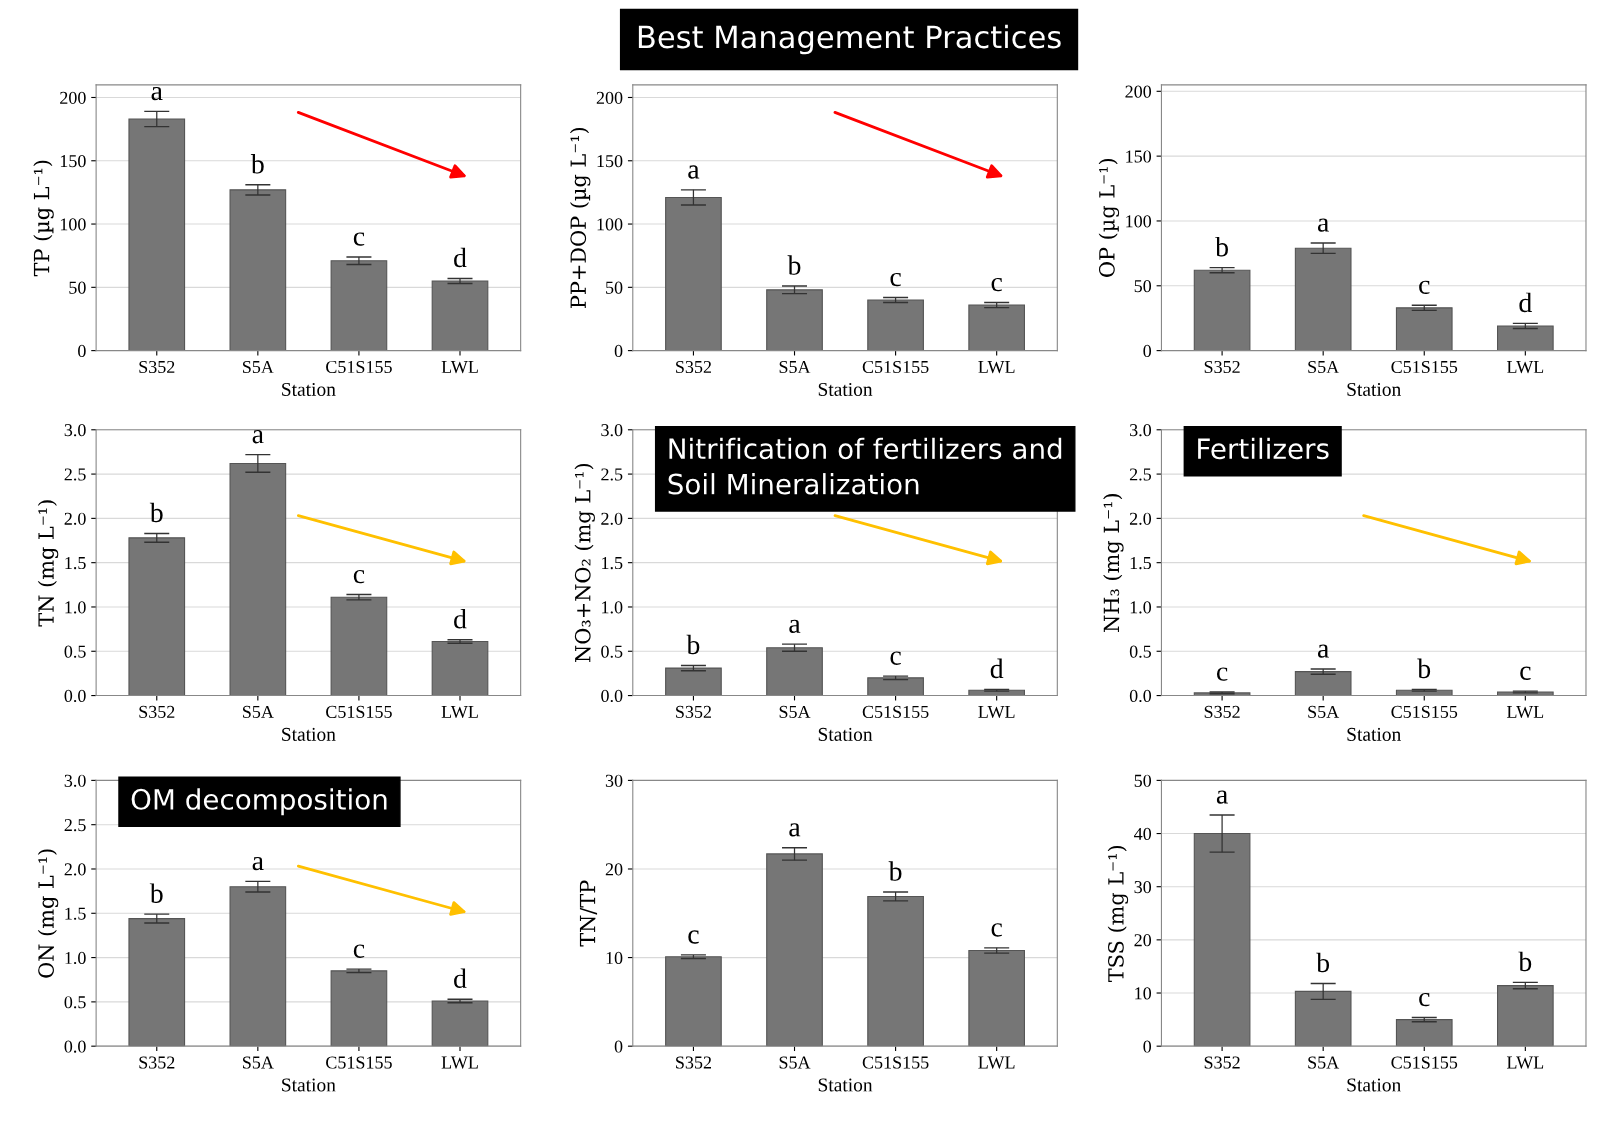  Describe the element at coordinates (48, 563) in the screenshot. I see `y-axis-title: TN (mg L⁻¹)` at that location.